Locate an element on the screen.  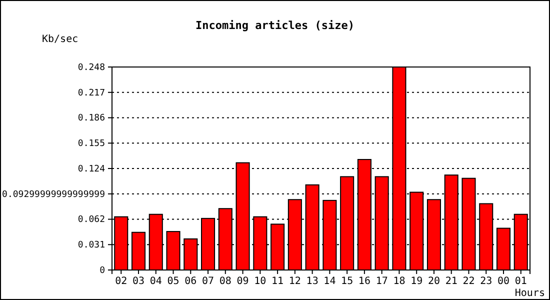
x-tick-label: 11 is located at coordinates (278, 282).